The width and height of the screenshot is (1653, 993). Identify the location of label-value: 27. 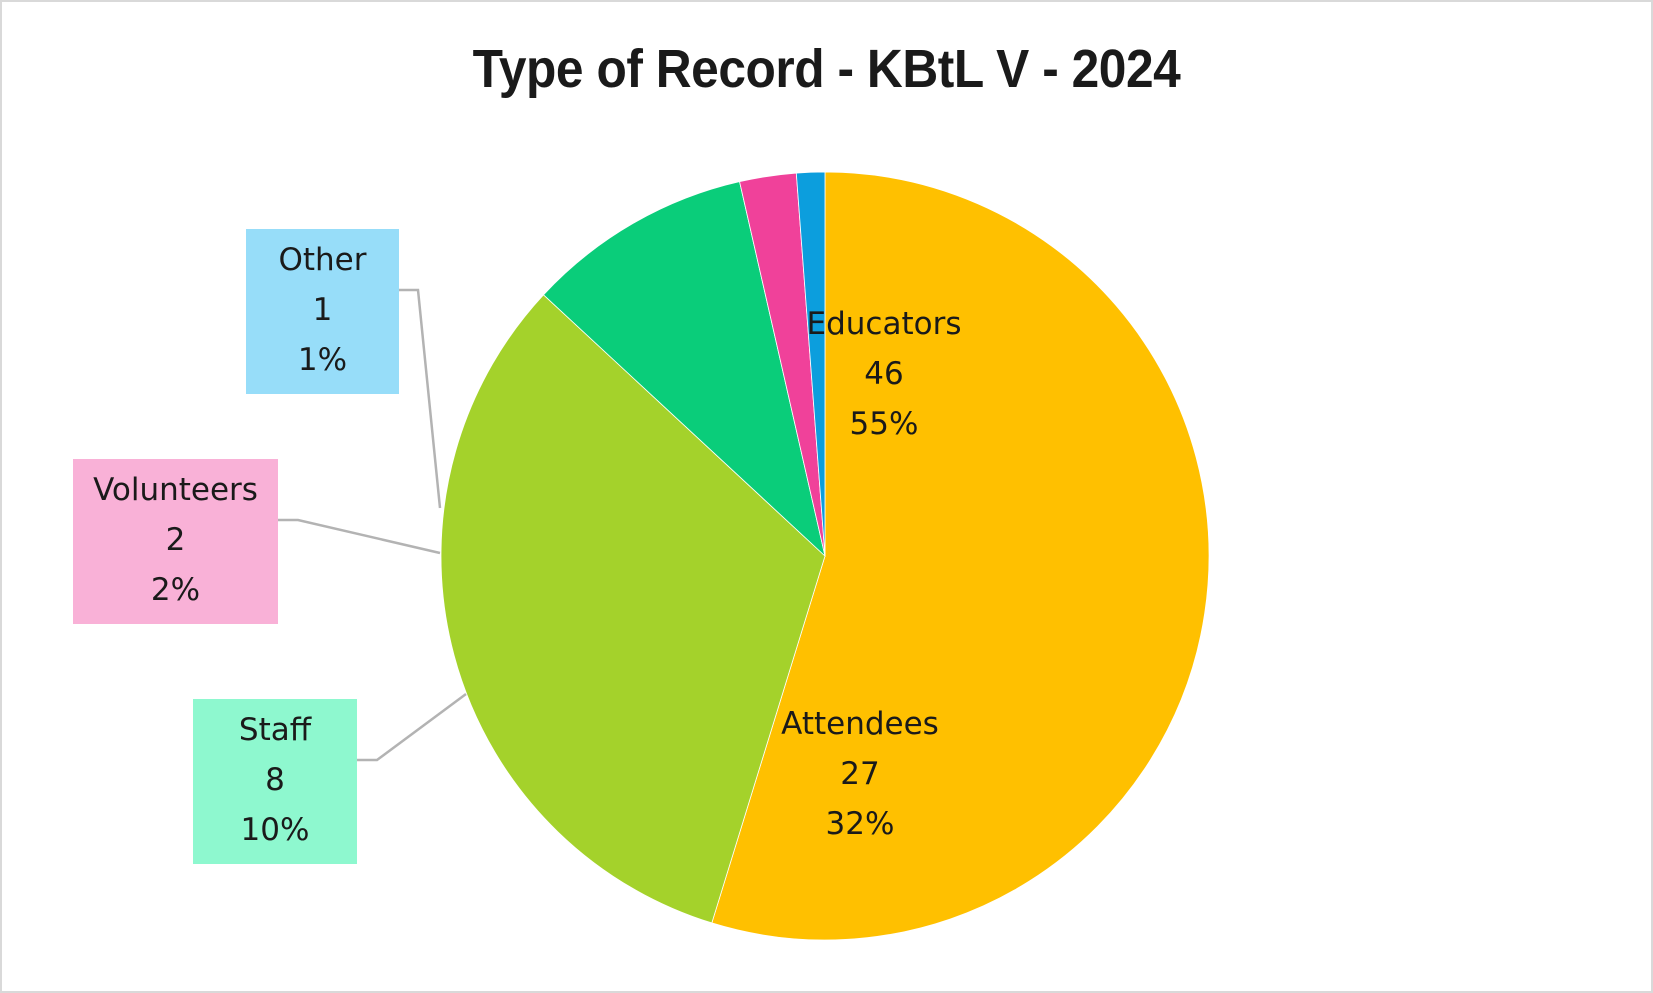
(860, 774).